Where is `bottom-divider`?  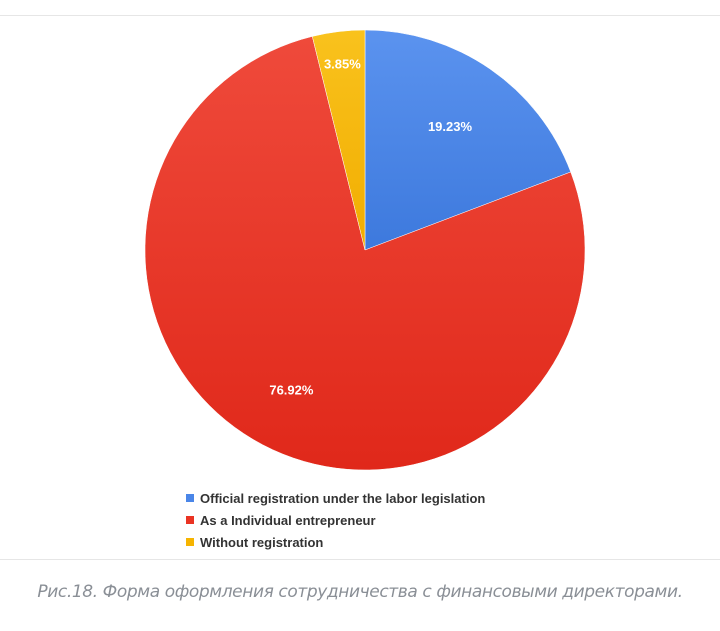
bottom-divider is located at coordinates (360, 559).